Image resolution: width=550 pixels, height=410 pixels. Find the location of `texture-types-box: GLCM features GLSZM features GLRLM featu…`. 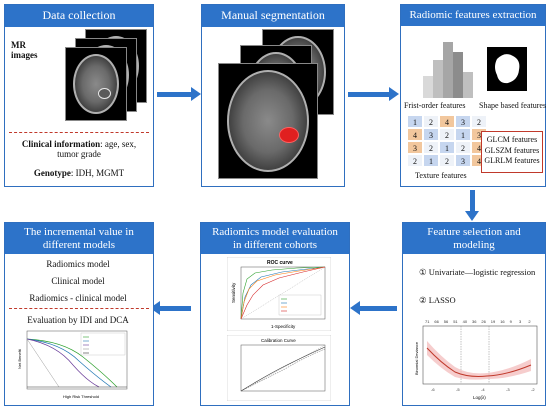

texture-types-box: GLCM features GLSZM features GLRLM featu… is located at coordinates (512, 152).